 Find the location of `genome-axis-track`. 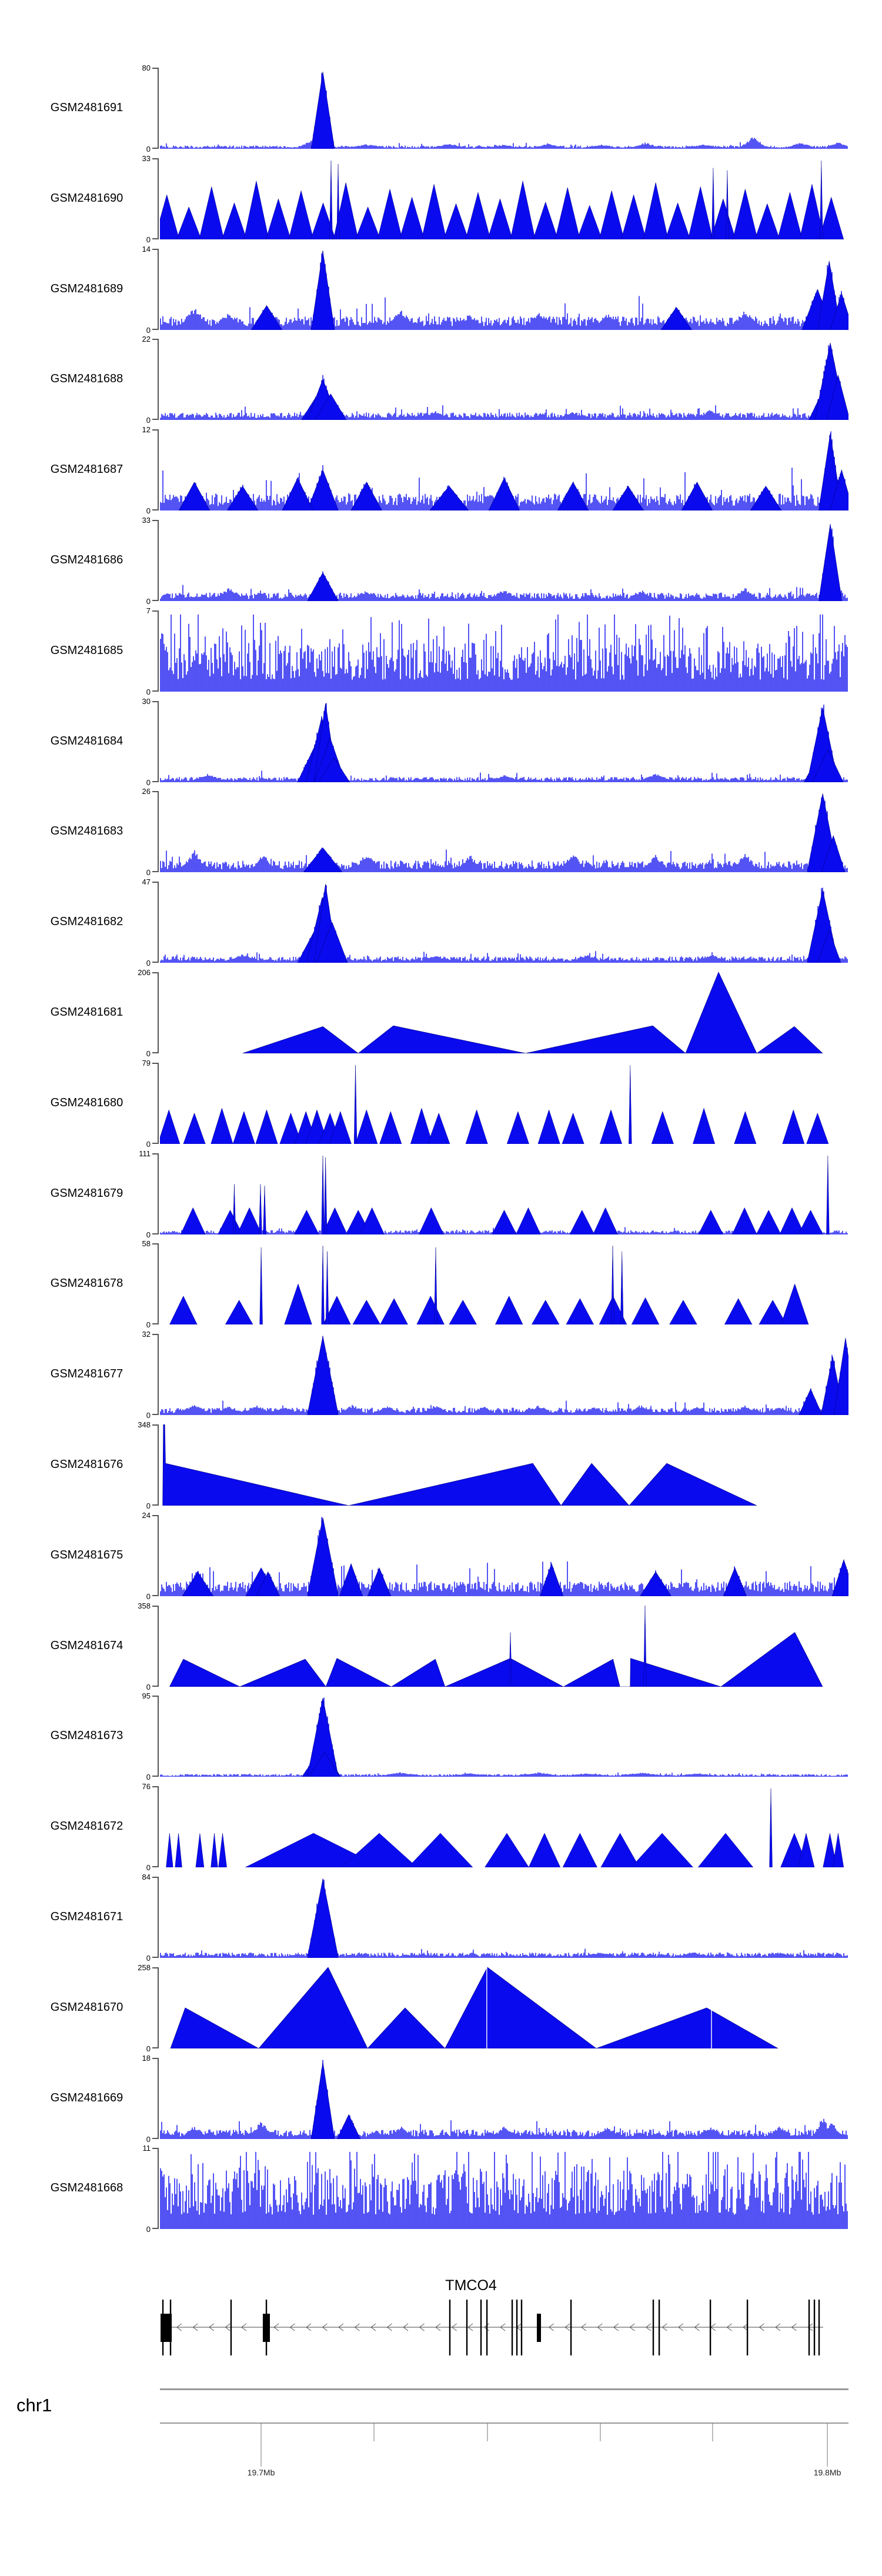

genome-axis-track is located at coordinates (504, 2444).